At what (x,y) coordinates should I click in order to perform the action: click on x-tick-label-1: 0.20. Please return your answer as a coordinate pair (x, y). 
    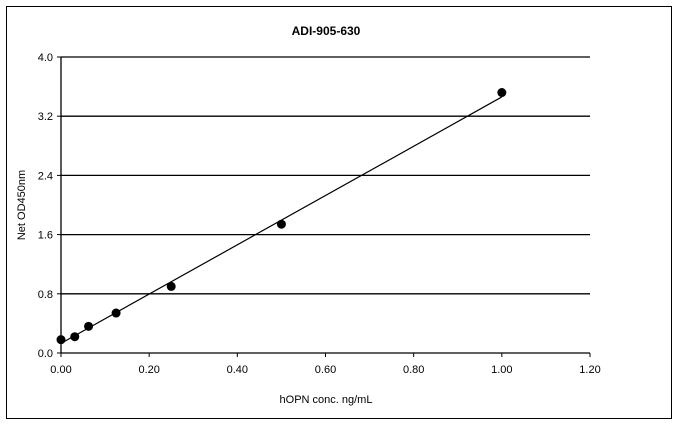
    Looking at the image, I should click on (148, 370).